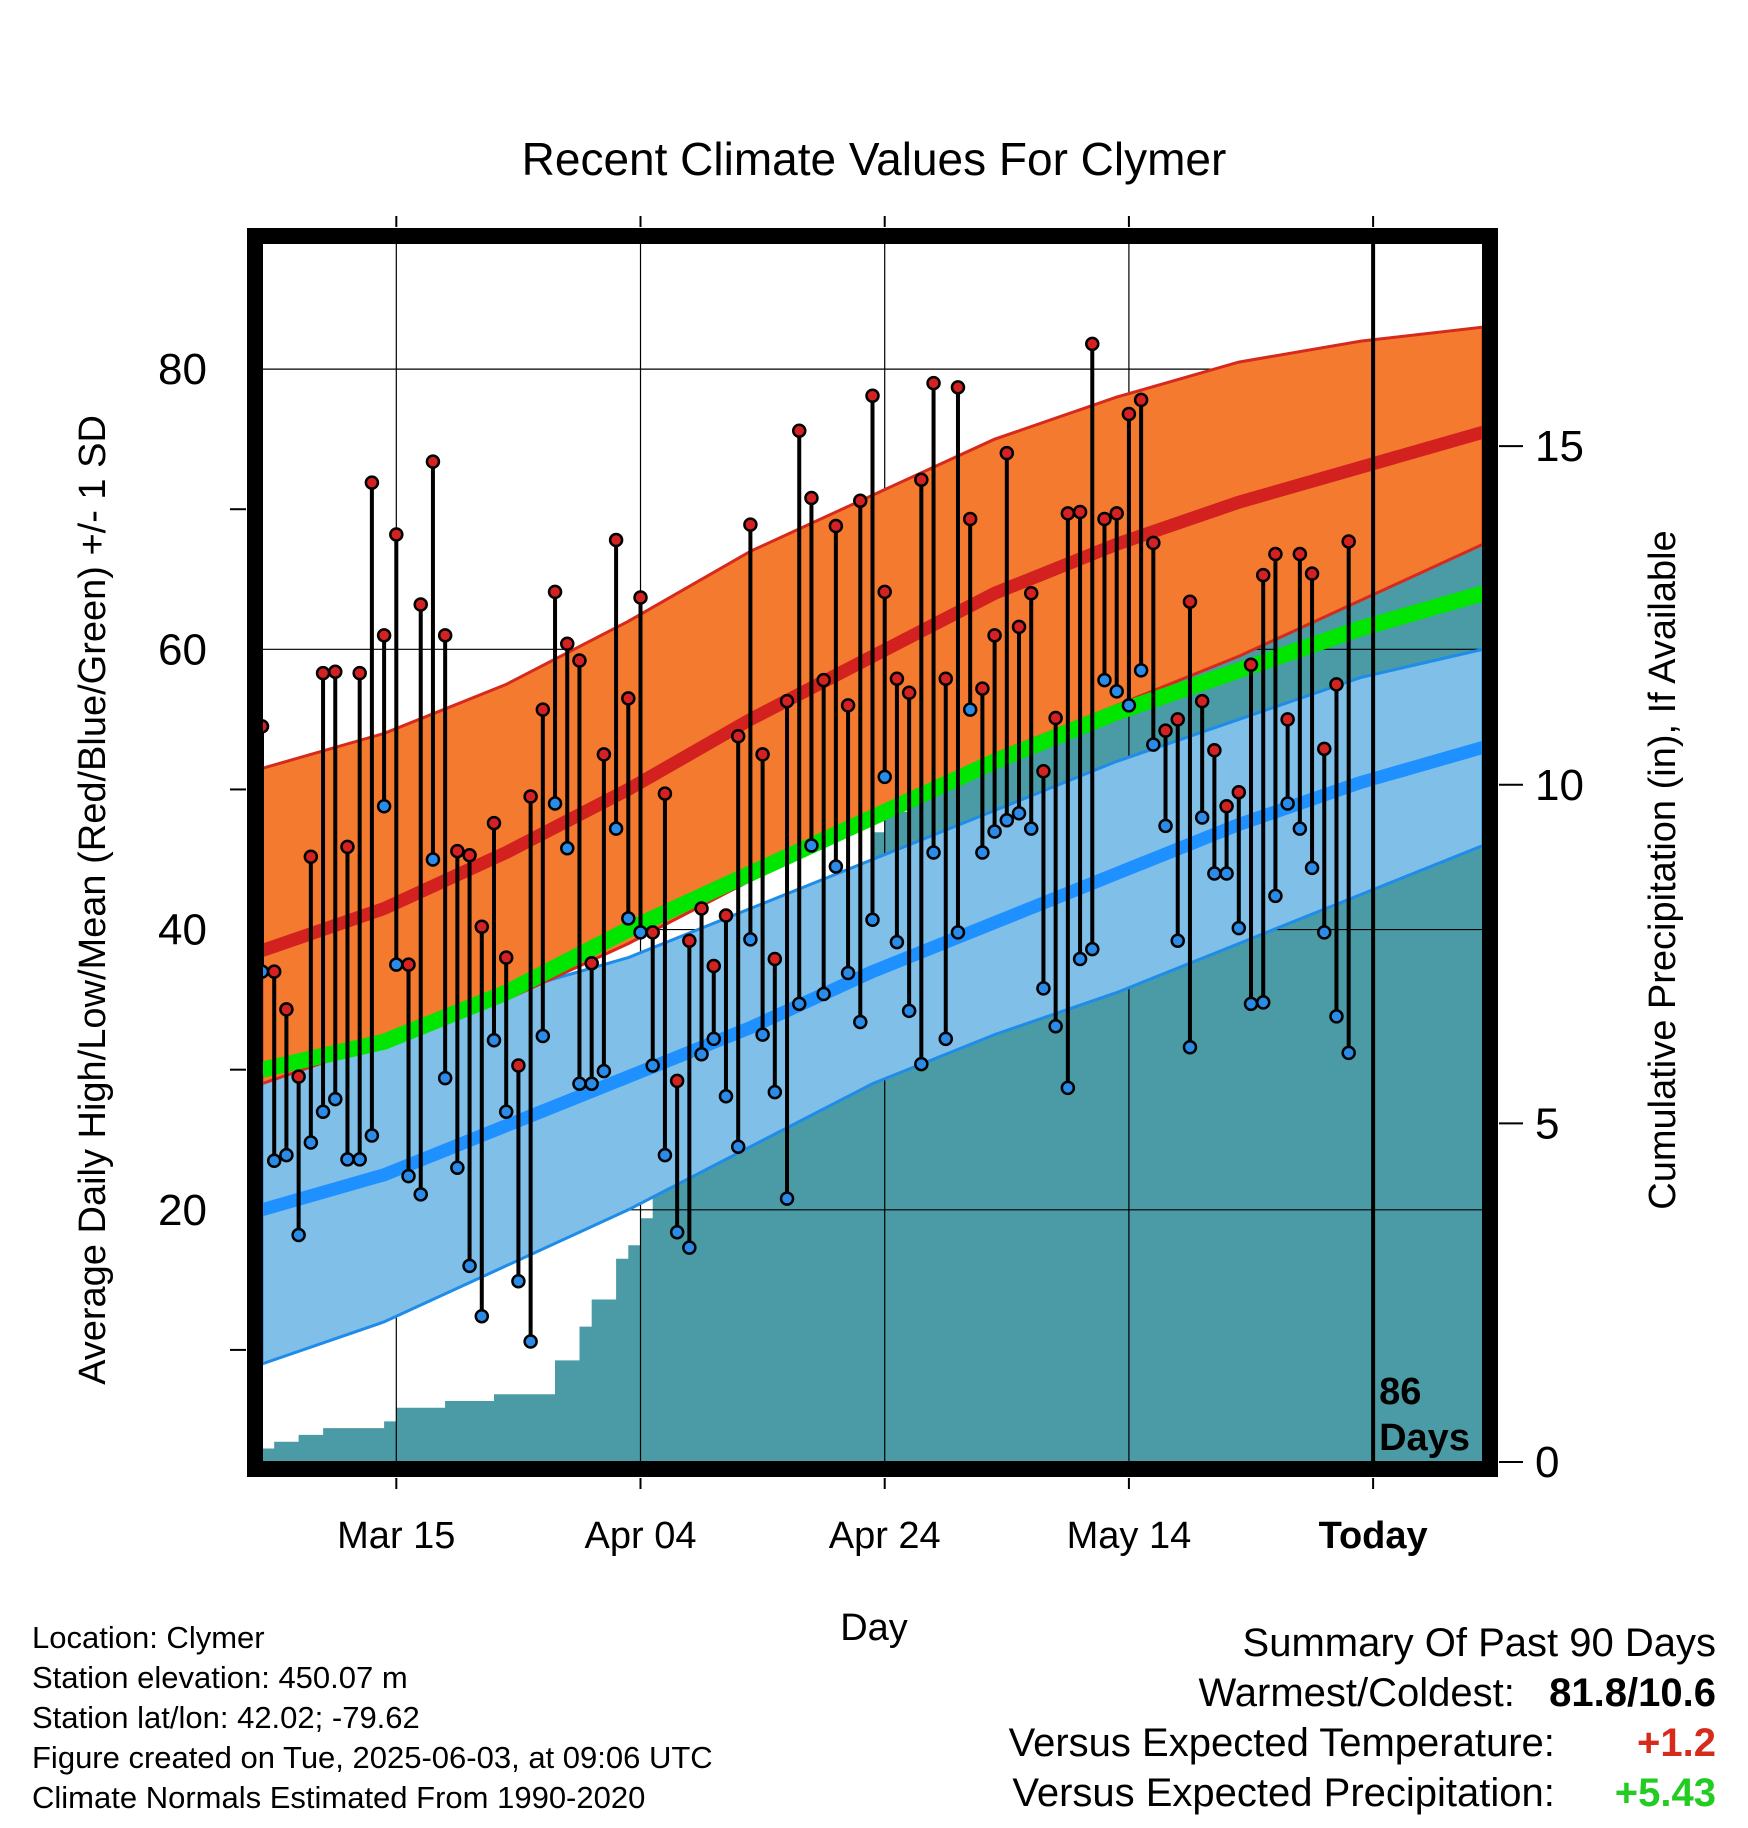 The image size is (1748, 1828). Describe the element at coordinates (220, 1677) in the screenshot. I see `elevation-text: Station elevation: 450.07 m` at that location.